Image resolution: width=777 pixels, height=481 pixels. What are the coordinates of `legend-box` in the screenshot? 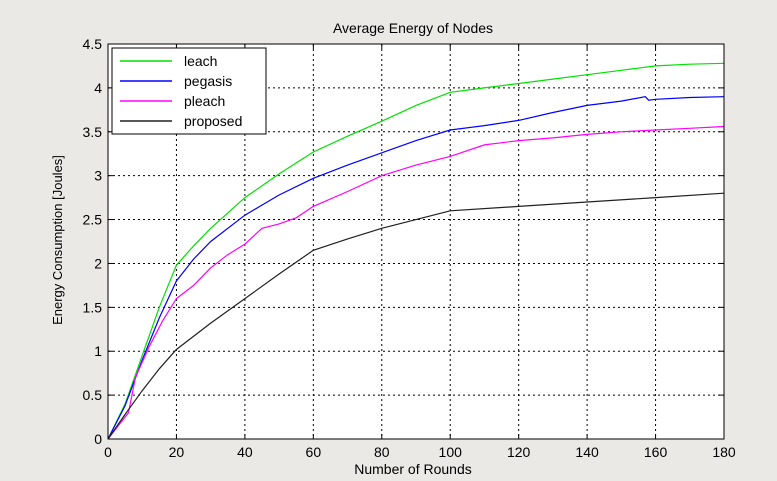 It's located at (189, 91).